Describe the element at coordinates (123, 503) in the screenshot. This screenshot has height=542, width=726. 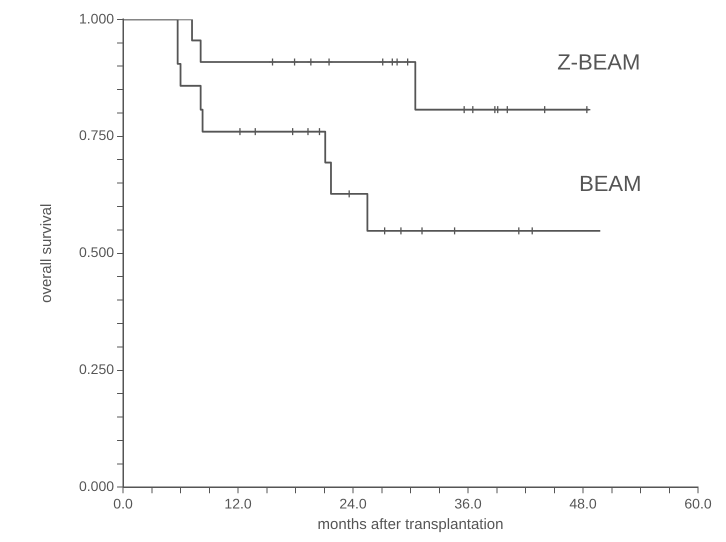
I see `x-tick-label: 0.0` at that location.